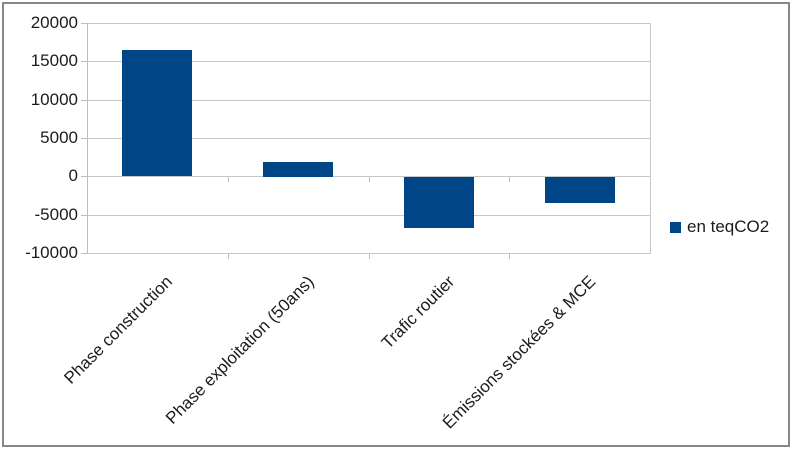  Describe the element at coordinates (54, 22) in the screenshot. I see `y-axis-label: 20000` at that location.